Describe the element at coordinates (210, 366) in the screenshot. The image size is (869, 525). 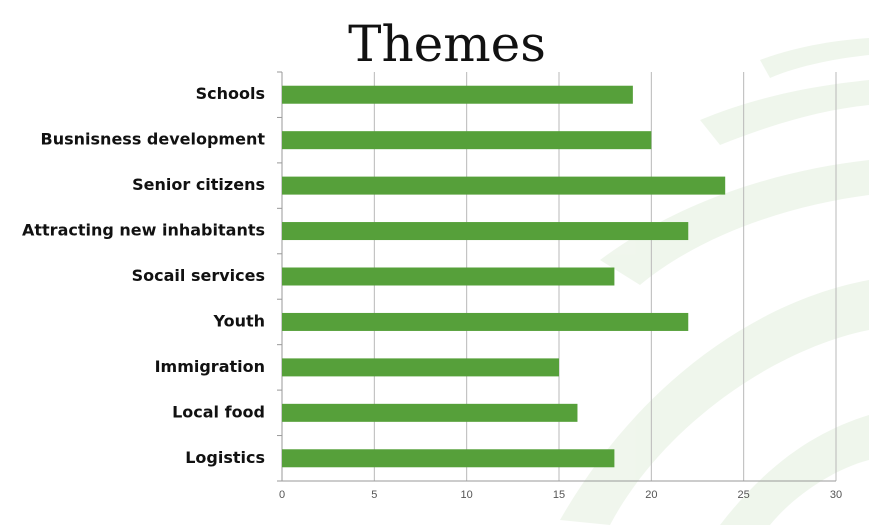
I see `y-tick-label: Immigration` at that location.